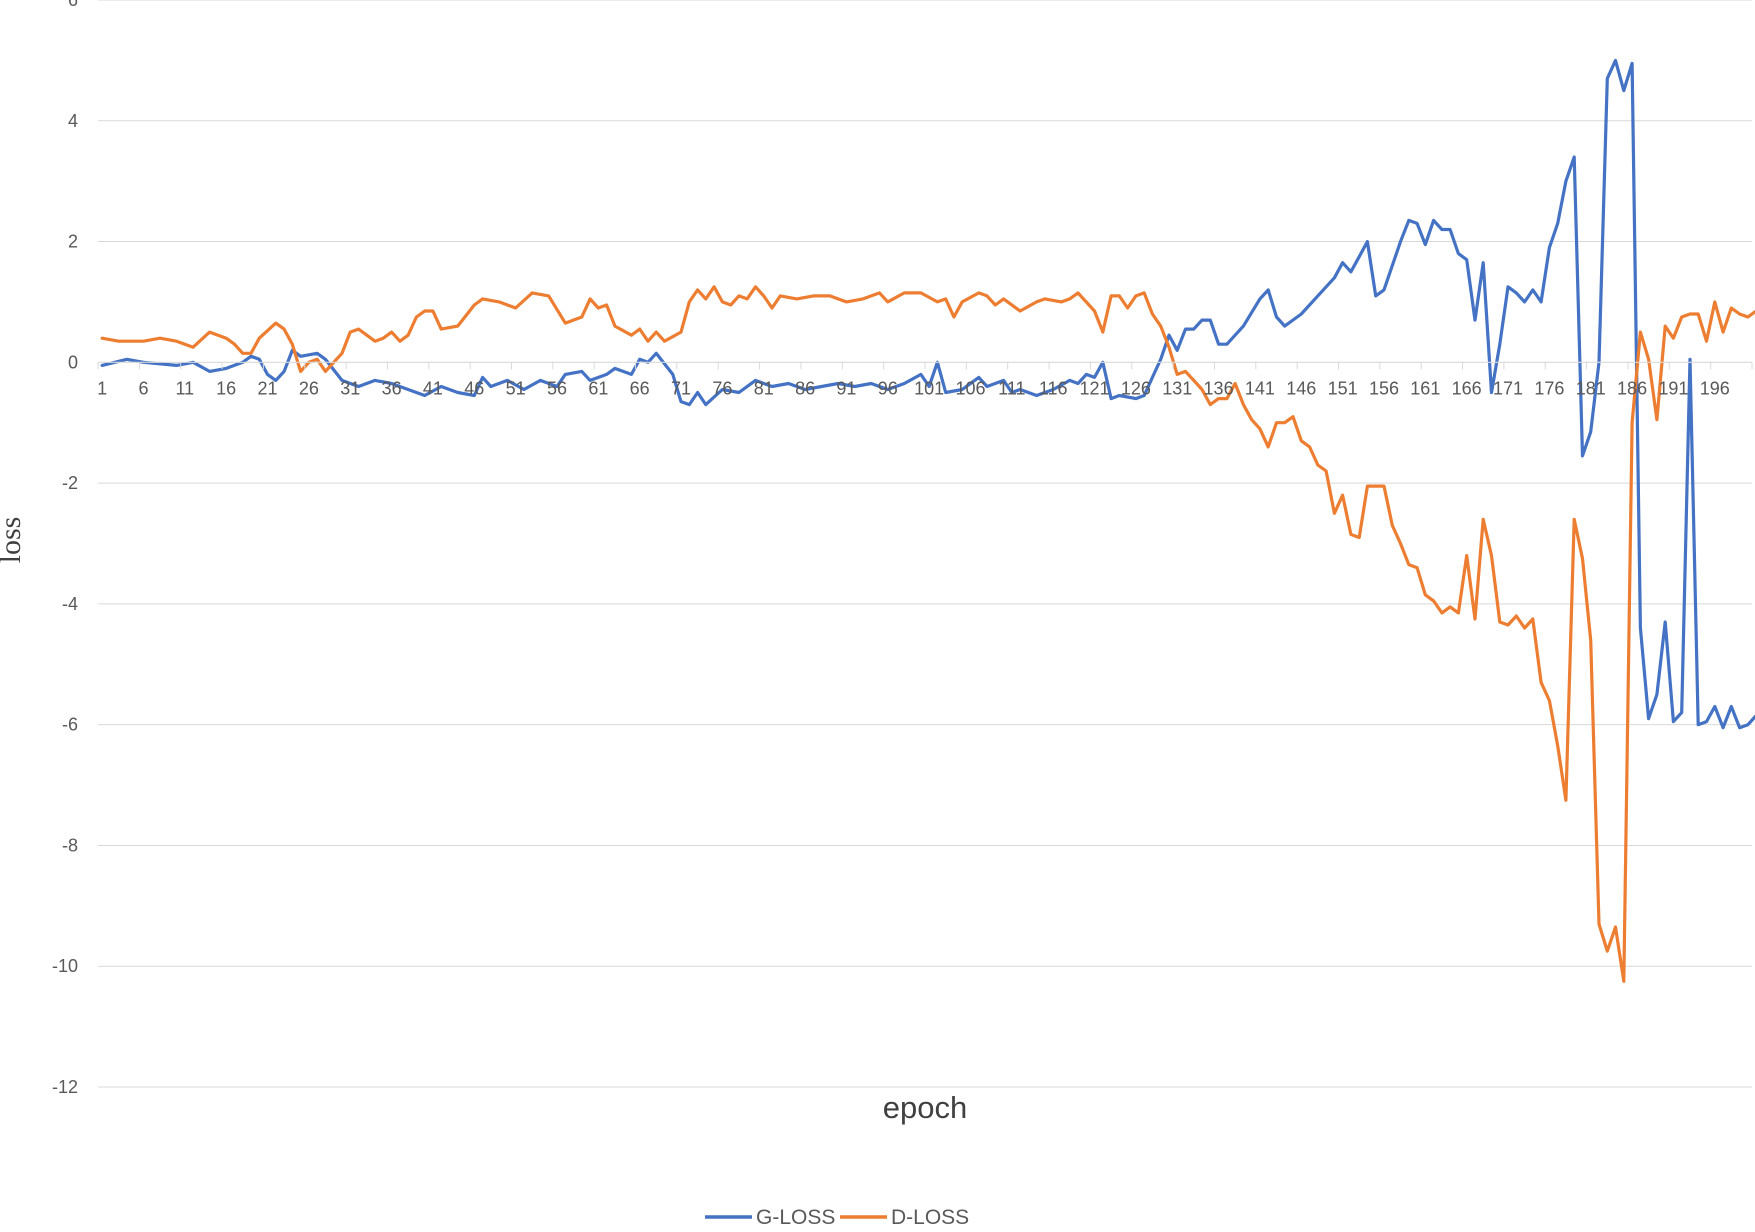  I want to click on y-tick-label: 6, so click(73, 5).